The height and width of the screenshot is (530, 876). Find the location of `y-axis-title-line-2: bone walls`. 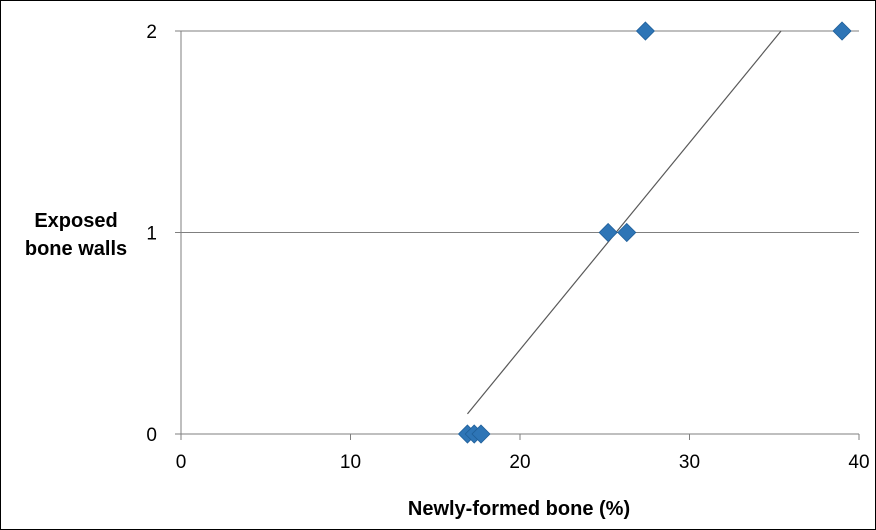

y-axis-title-line-2: bone walls is located at coordinates (76, 249).